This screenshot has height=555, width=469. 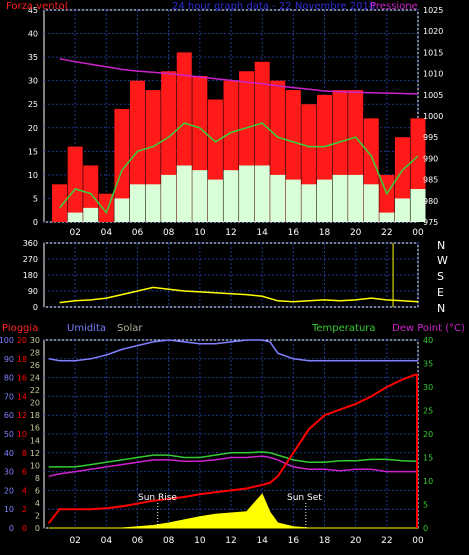 What do you see at coordinates (430, 201) in the screenshot?
I see `pressure-tick-label: 980` at bounding box center [430, 201].